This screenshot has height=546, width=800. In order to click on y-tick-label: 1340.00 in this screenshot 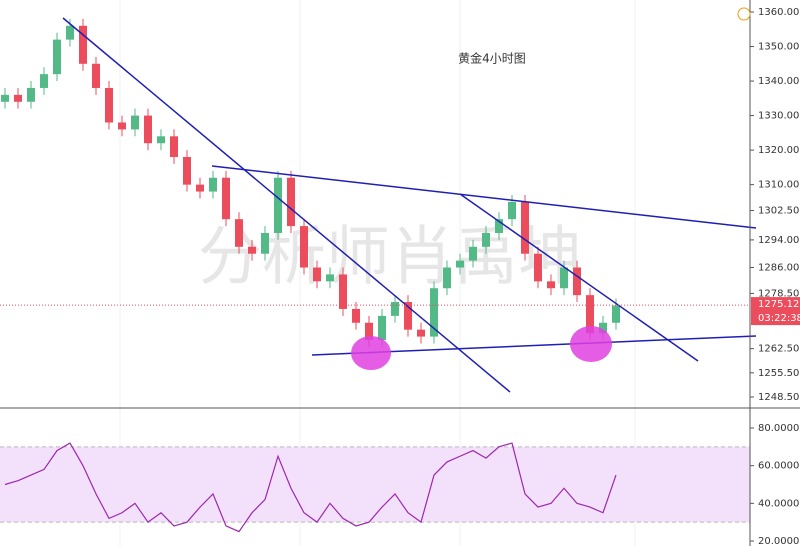, I will do `click(778, 81)`.